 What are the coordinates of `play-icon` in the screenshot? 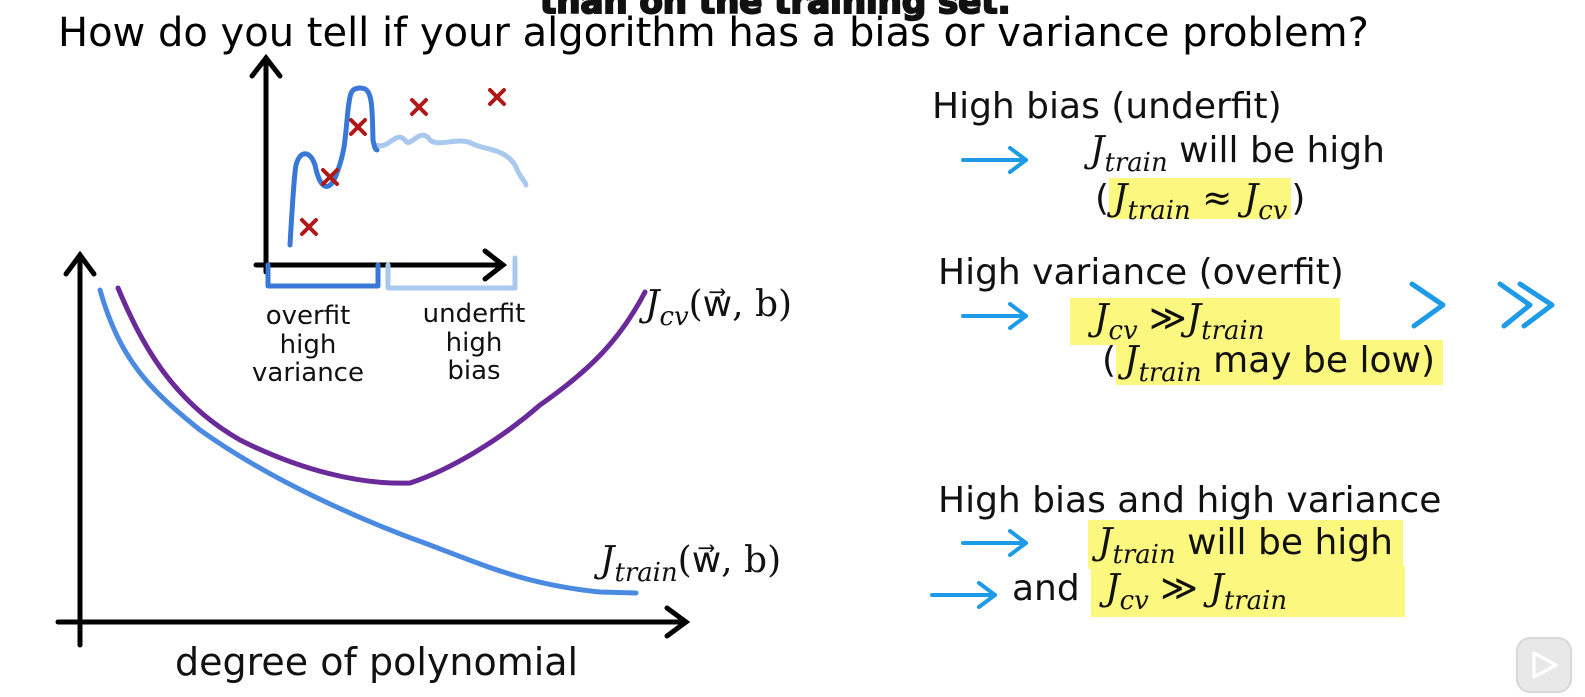 It's located at (1545, 665).